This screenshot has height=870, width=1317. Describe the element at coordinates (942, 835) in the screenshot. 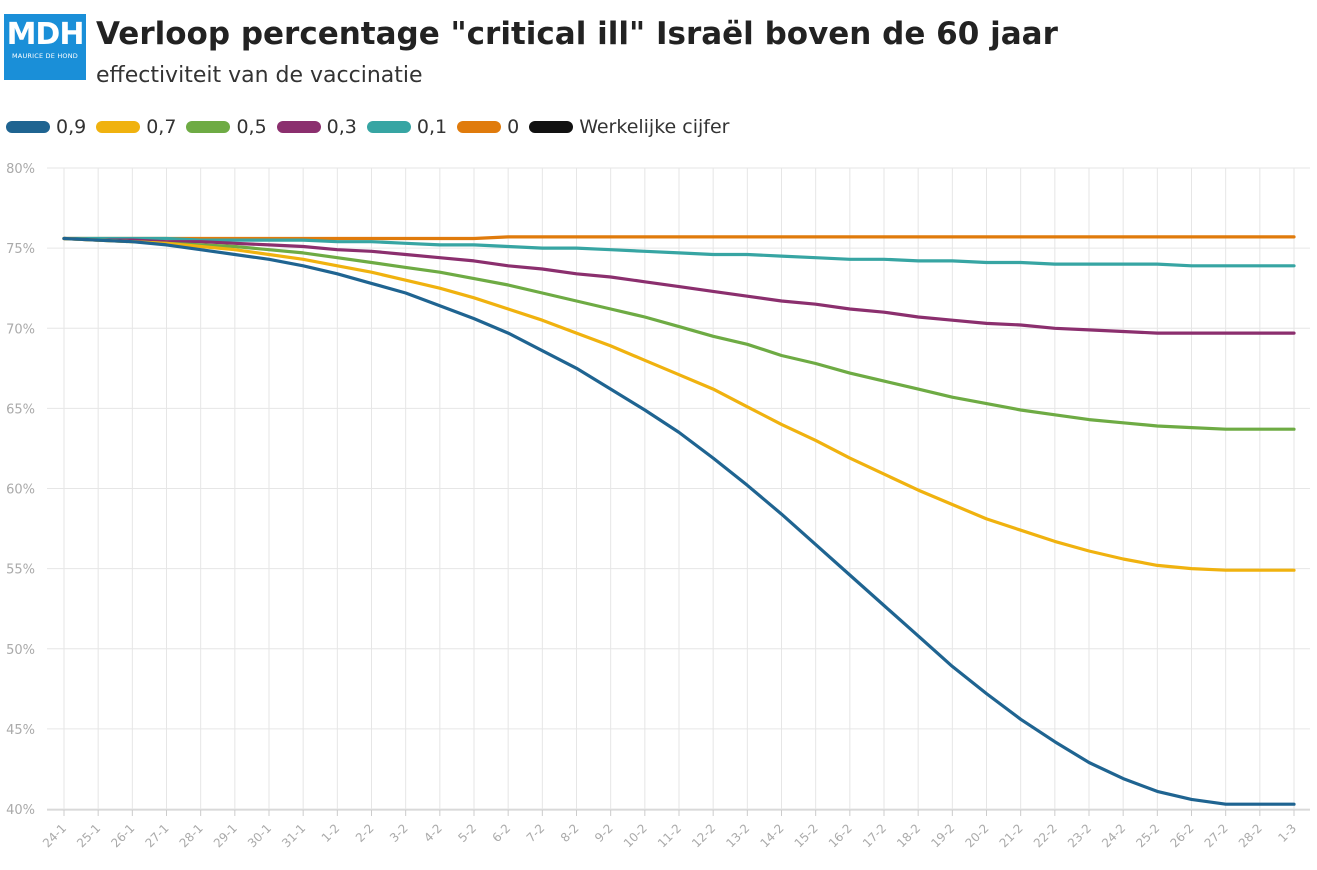

I see `x-tick-label: 19-2` at that location.